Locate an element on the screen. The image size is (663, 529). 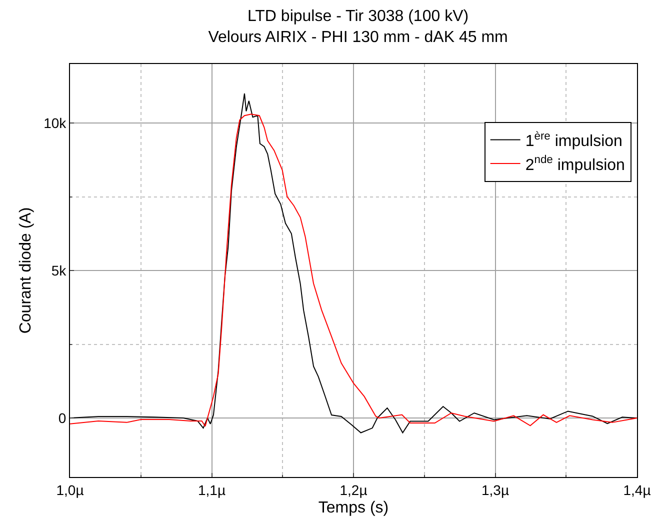
x-tick-label: 1,2µ is located at coordinates (354, 490).